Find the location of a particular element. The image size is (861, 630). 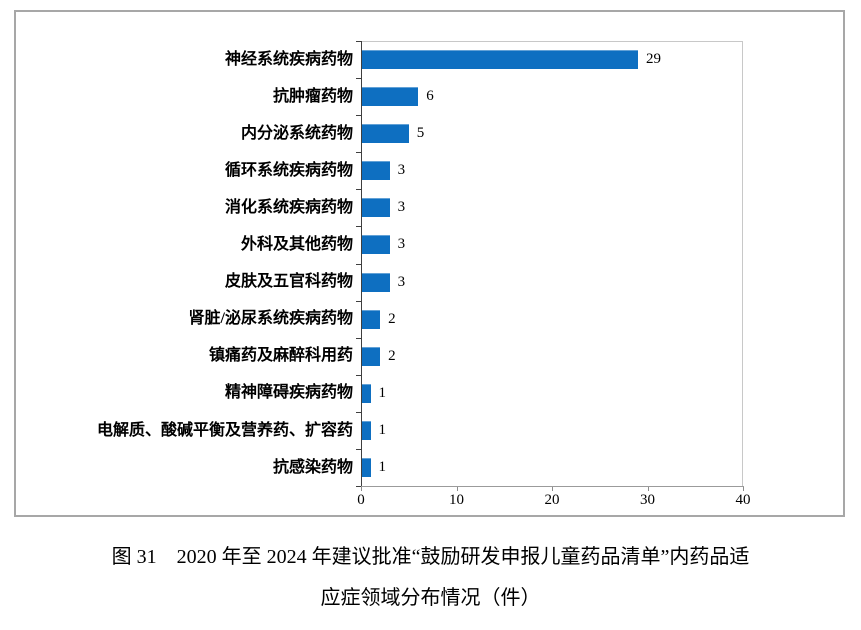

chart-row: 外科及其他药物 3 is located at coordinates (379, 244).